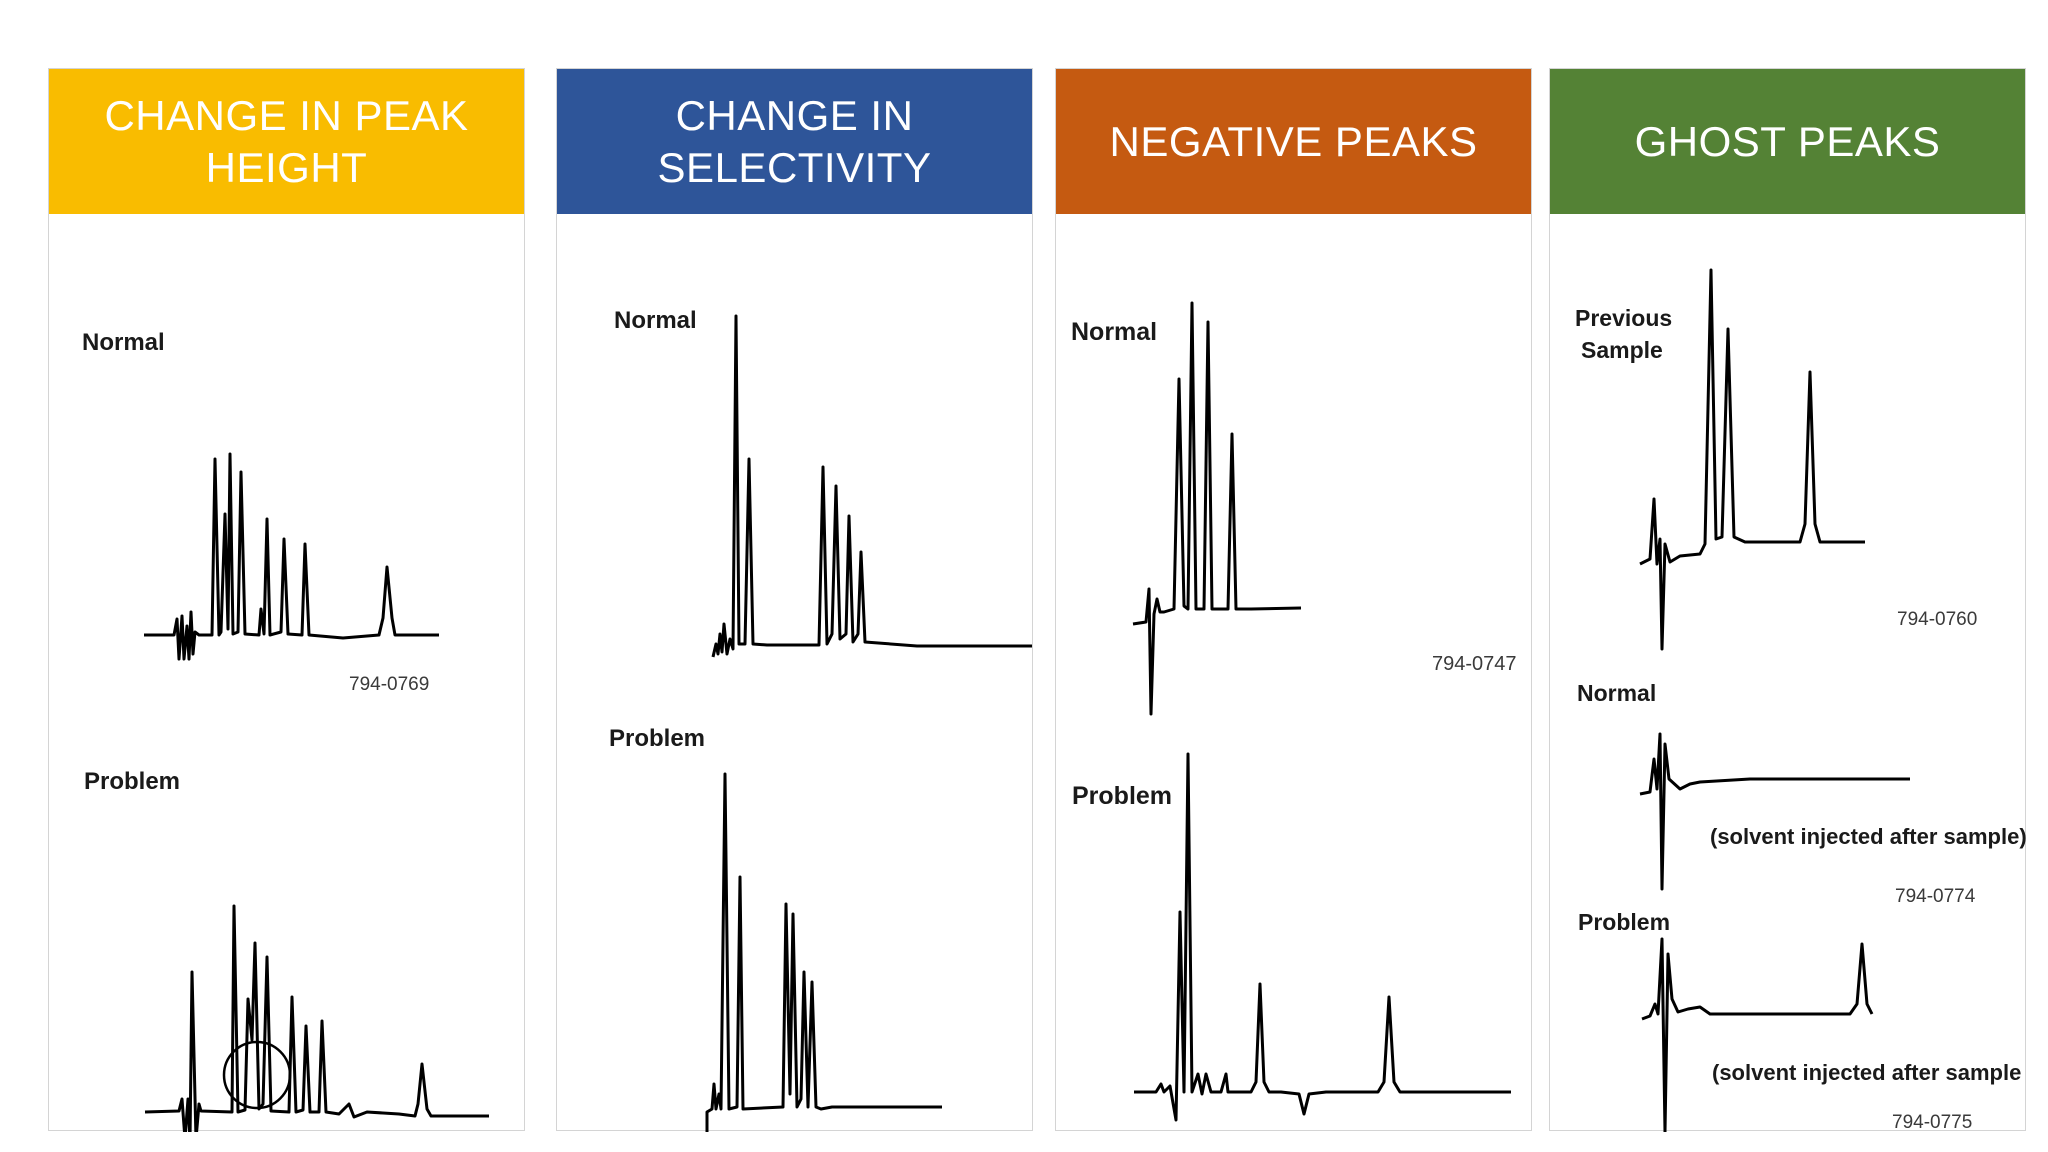  Describe the element at coordinates (1474, 664) in the screenshot. I see `chromatogram-code: 794-0747` at that location.